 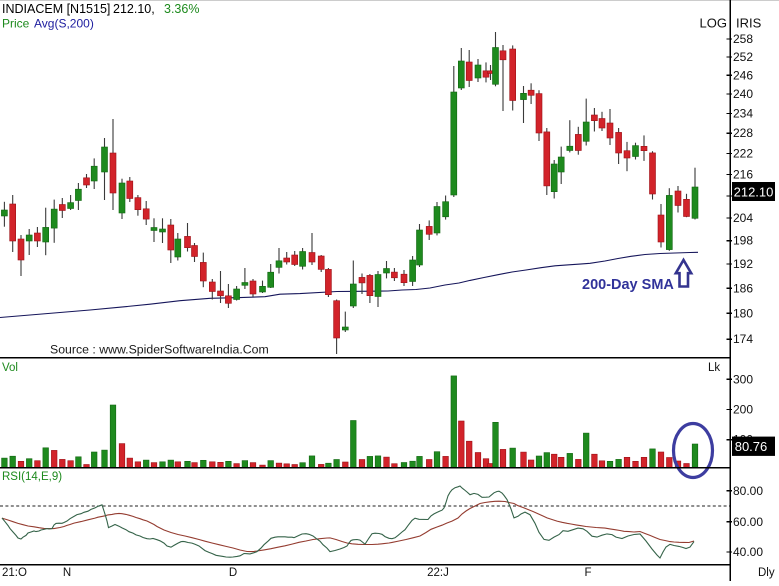 What do you see at coordinates (181, 9) in the screenshot?
I see `svg-text: 3.36%` at bounding box center [181, 9].